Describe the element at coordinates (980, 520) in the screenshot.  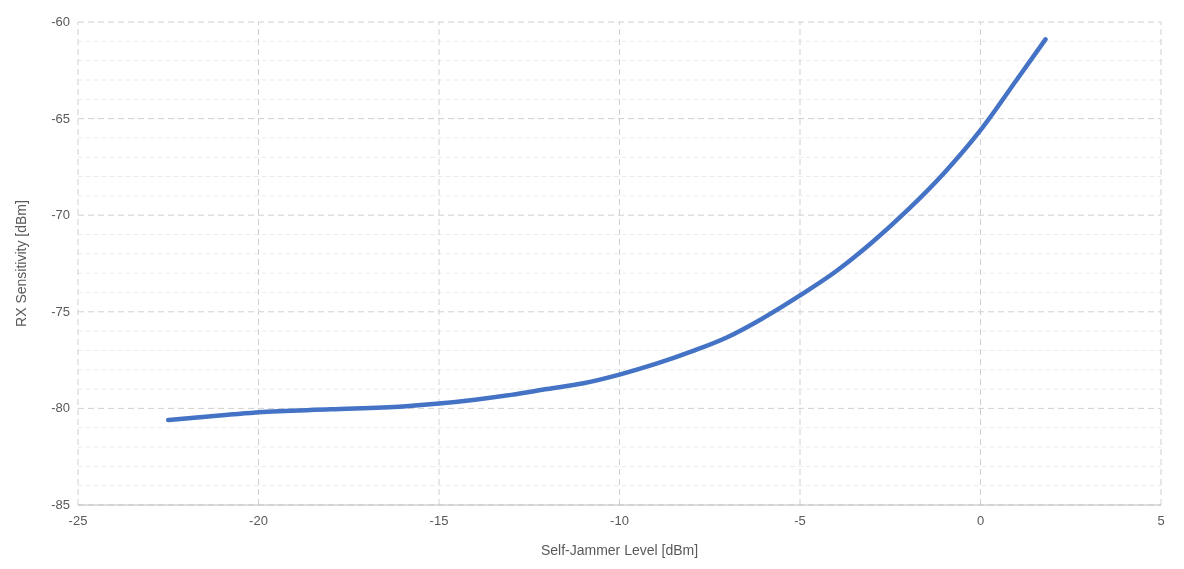
I see `x-tick-label: 0` at that location.